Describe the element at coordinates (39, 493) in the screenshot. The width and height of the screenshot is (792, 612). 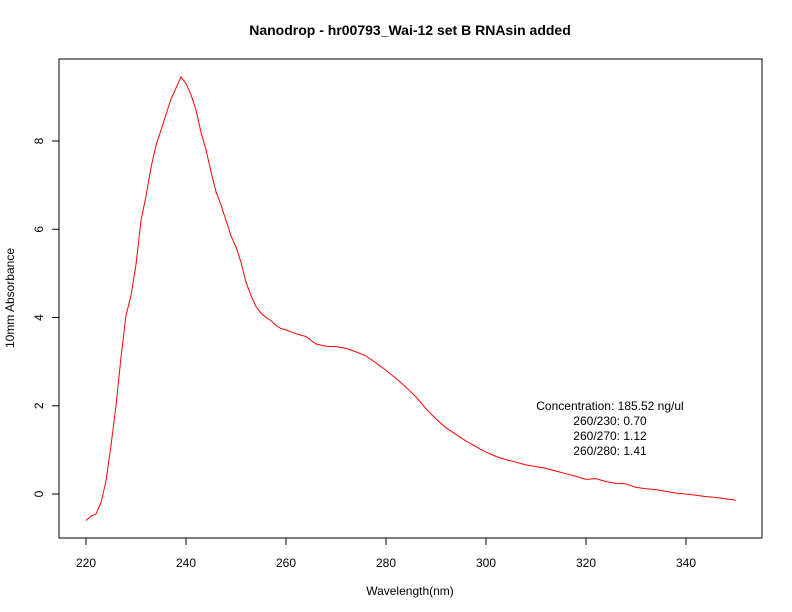
I see `y-tick-label: 0` at that location.